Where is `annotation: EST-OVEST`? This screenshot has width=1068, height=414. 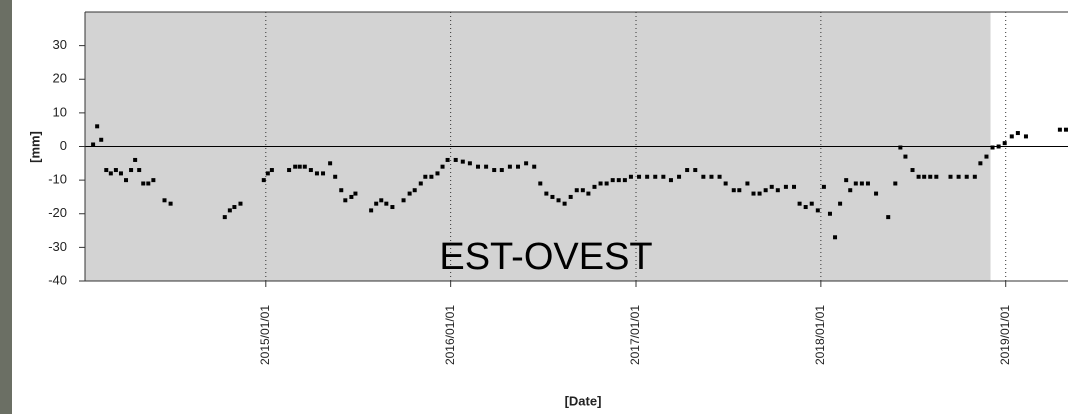
annotation: EST-OVEST is located at coordinates (545, 257).